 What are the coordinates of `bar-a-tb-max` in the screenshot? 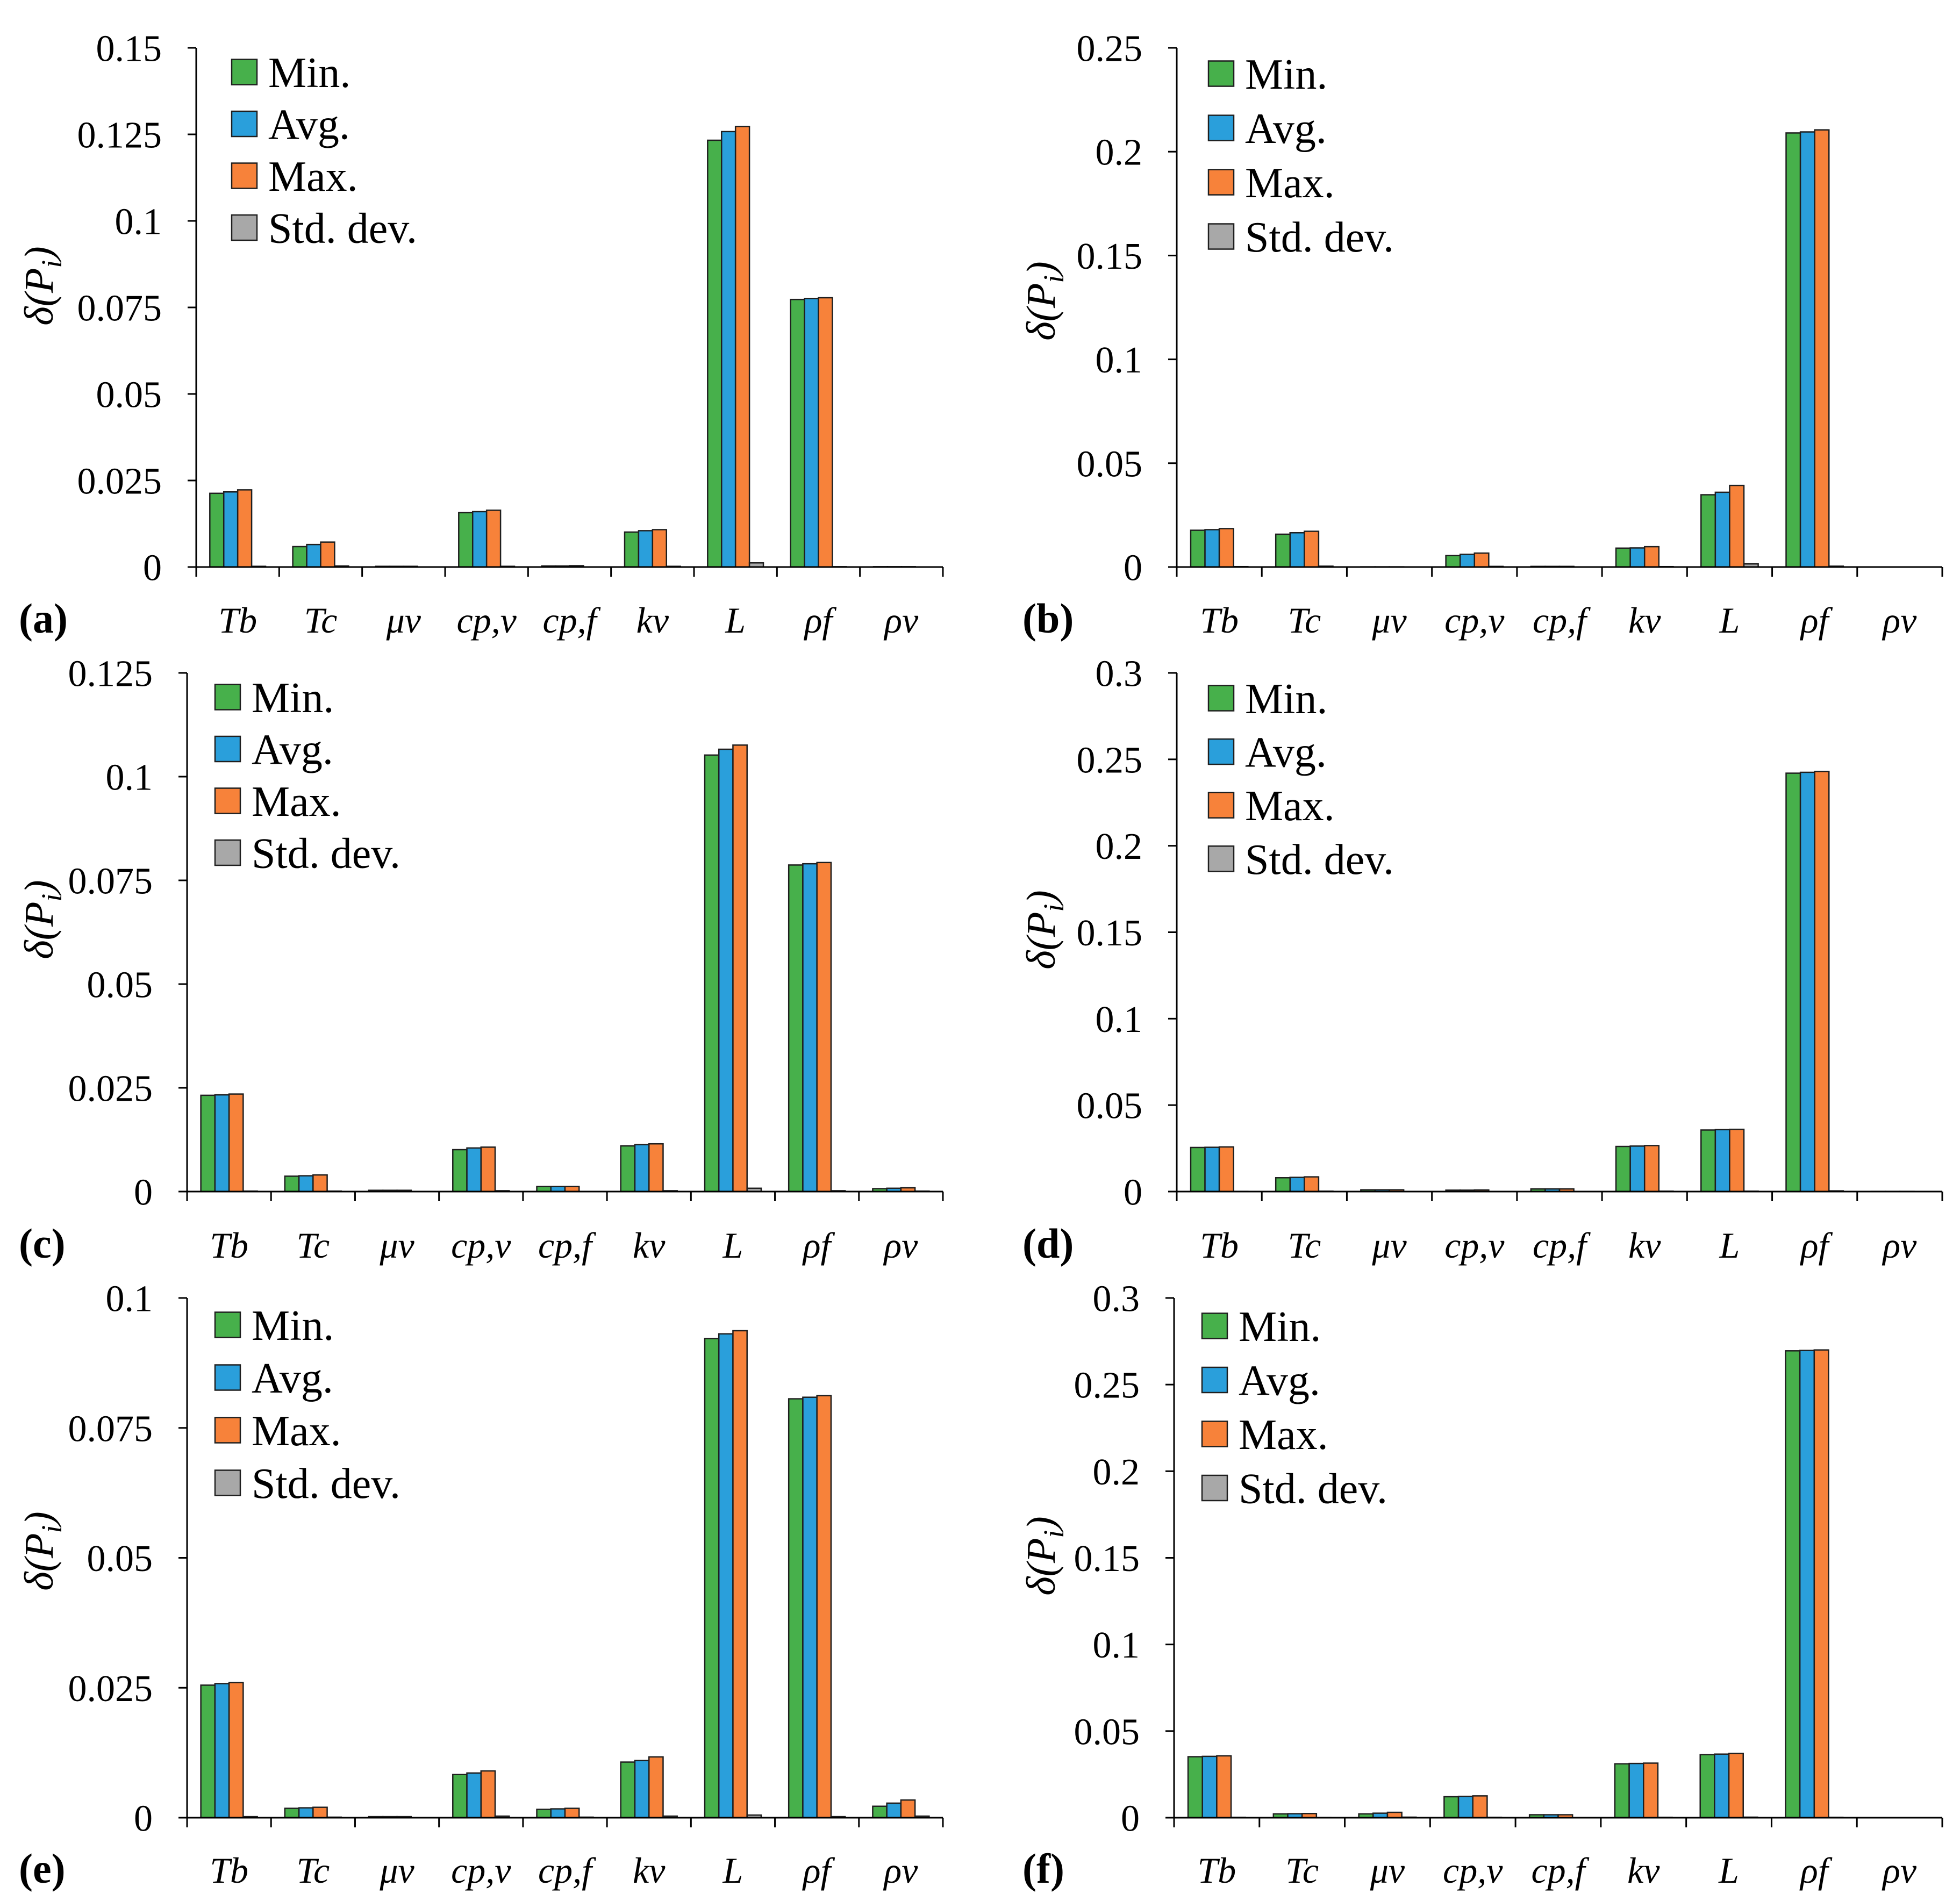 It's located at (245, 528).